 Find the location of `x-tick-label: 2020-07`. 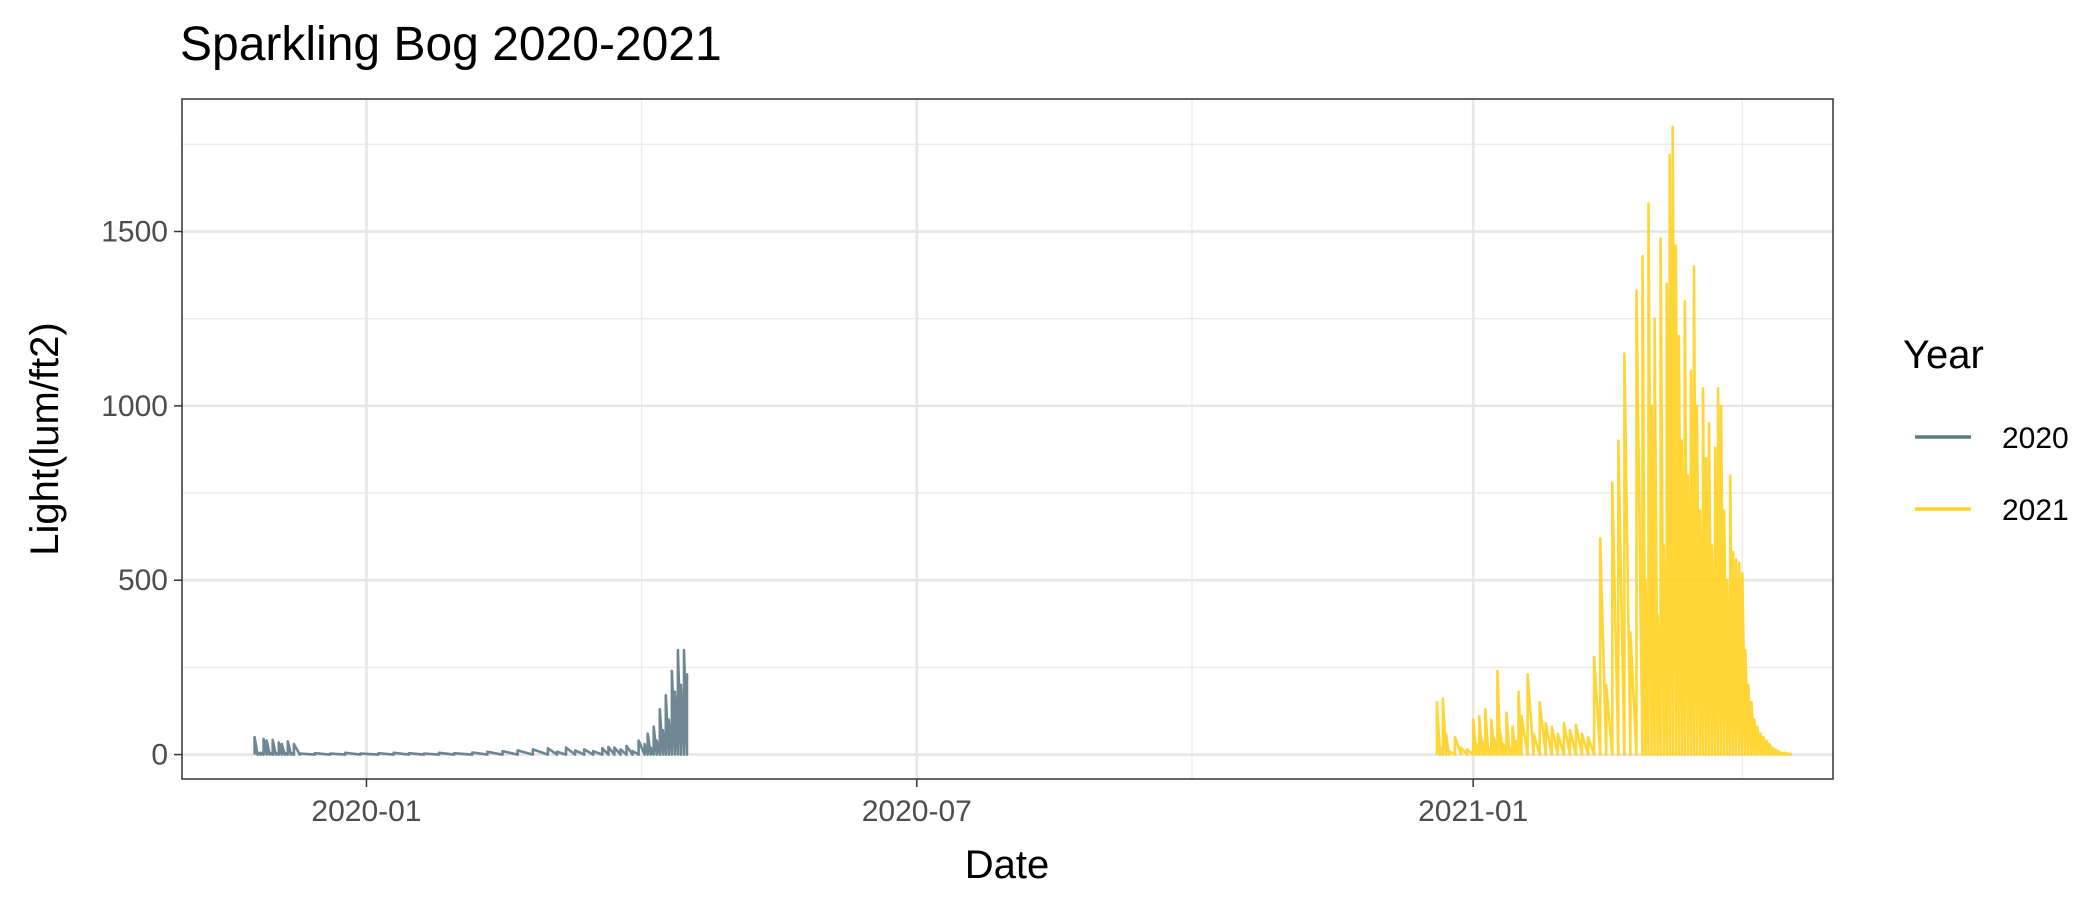

x-tick-label: 2020-07 is located at coordinates (917, 811).